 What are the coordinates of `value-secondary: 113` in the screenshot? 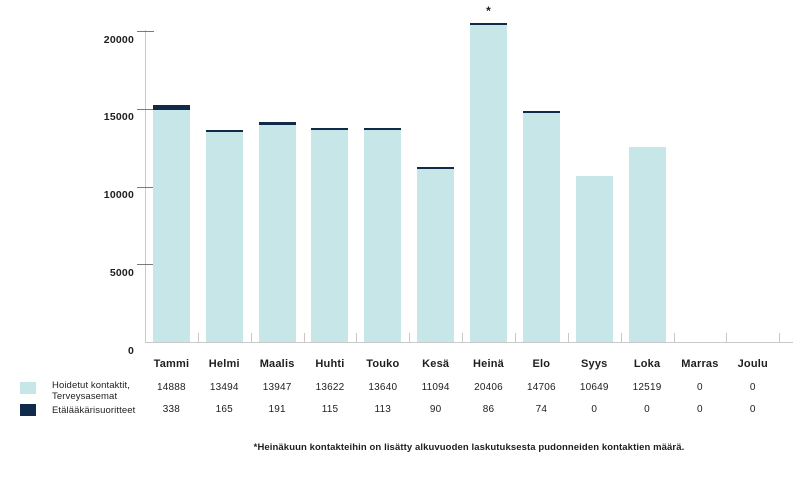 It's located at (383, 409).